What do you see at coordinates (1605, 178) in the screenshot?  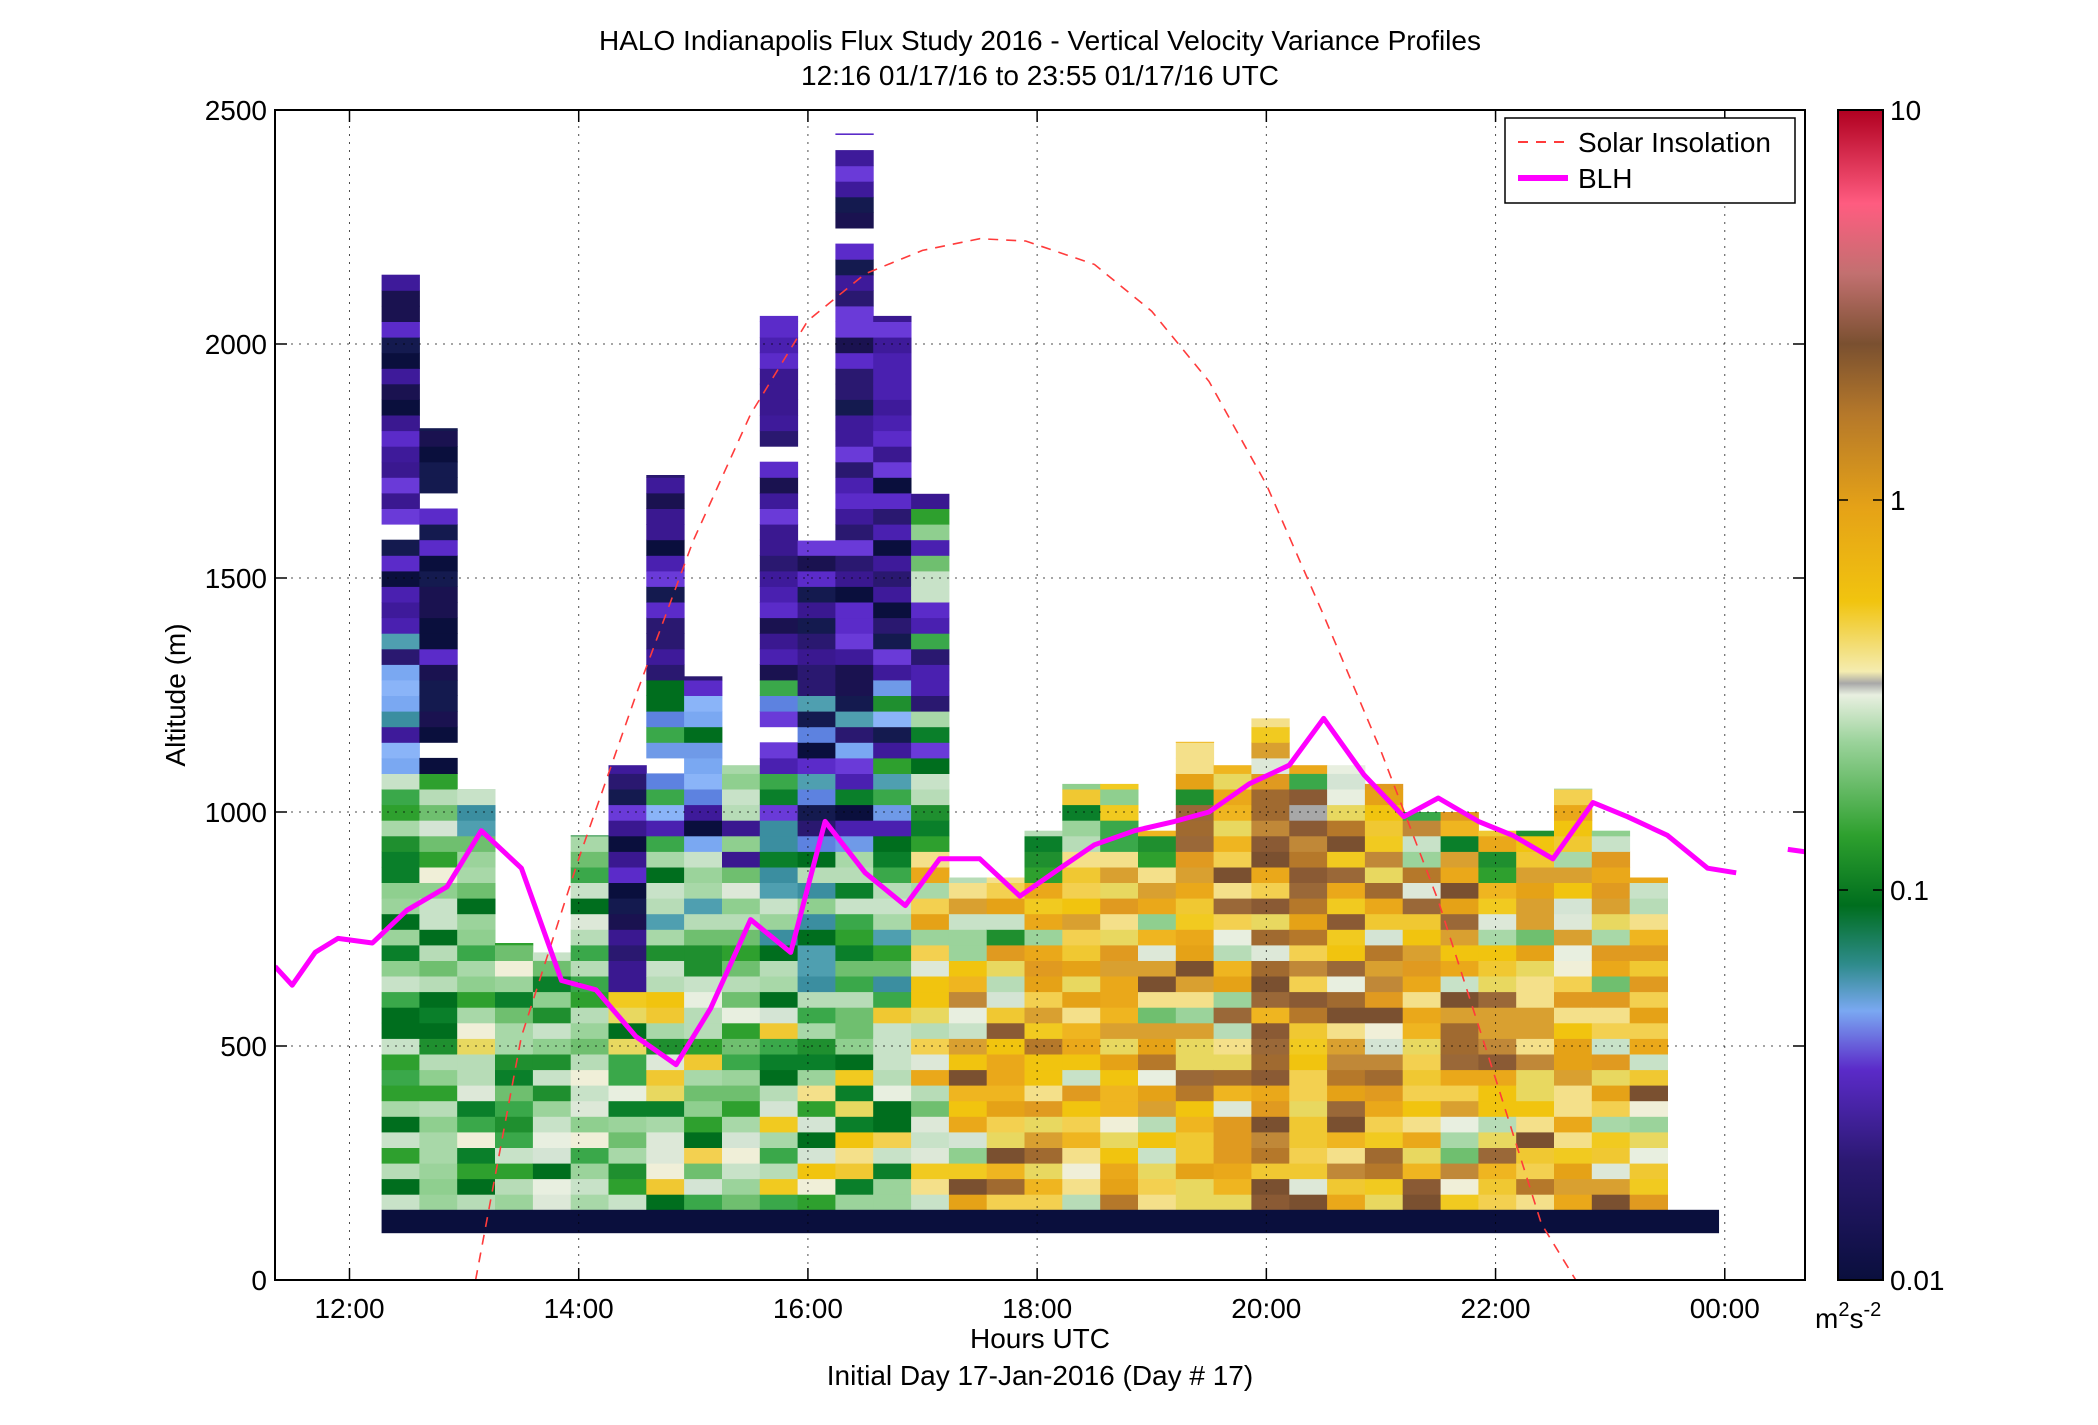 I see `legend-blh-label: BLH` at bounding box center [1605, 178].